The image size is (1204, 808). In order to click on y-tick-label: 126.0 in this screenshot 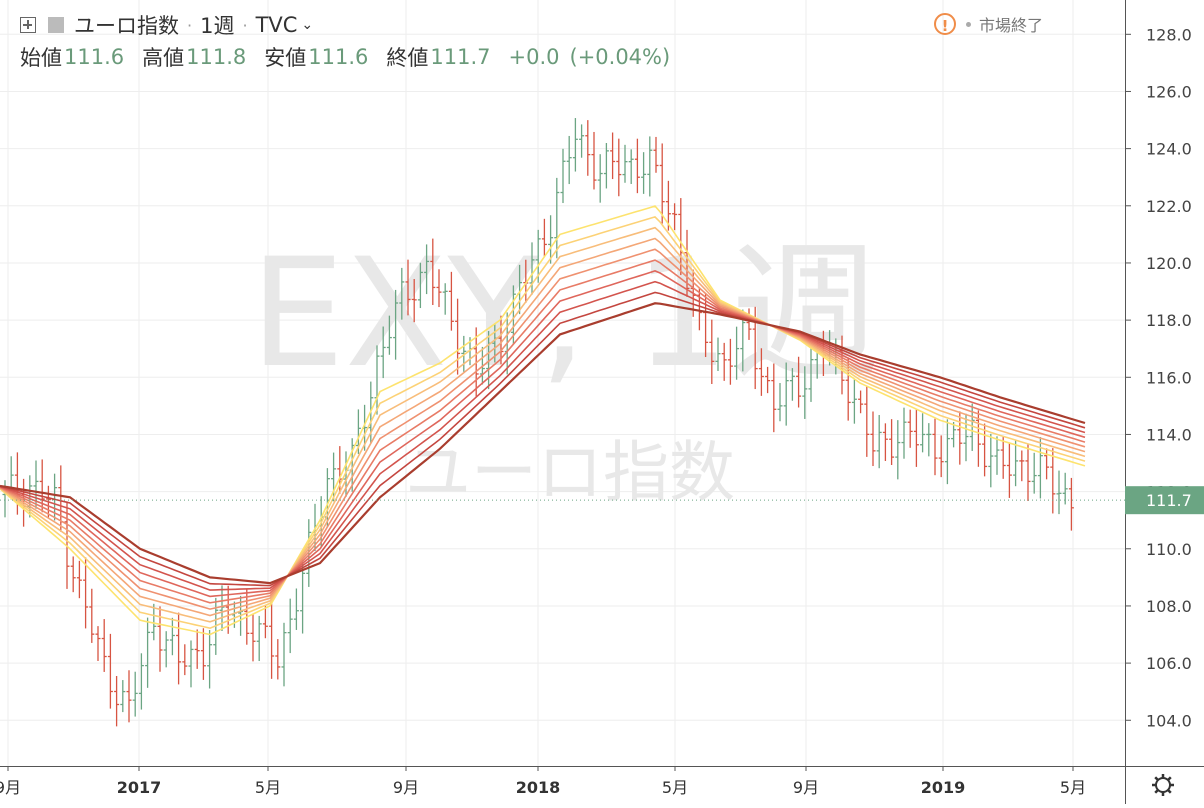, I will do `click(1169, 91)`.